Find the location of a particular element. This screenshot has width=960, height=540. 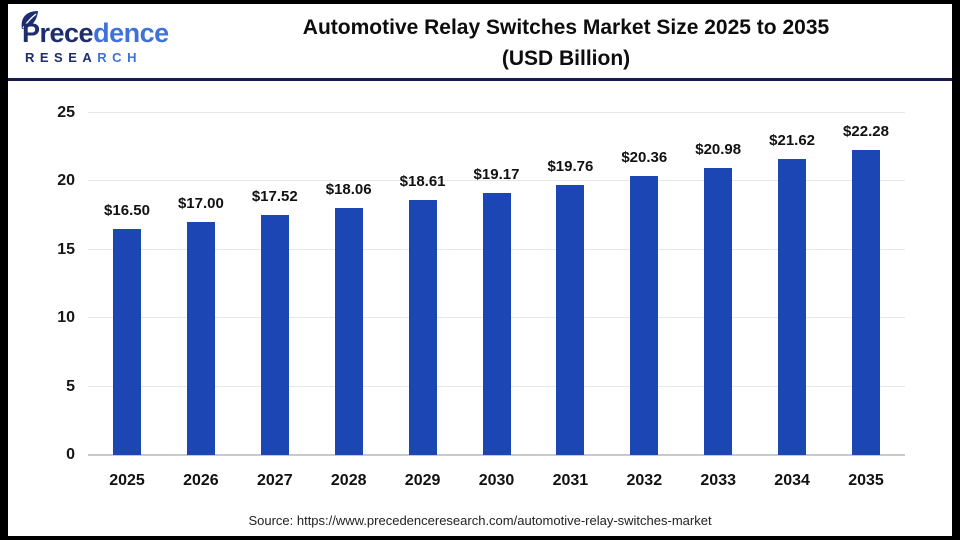

x-tick-label: 2028 is located at coordinates (348, 480).